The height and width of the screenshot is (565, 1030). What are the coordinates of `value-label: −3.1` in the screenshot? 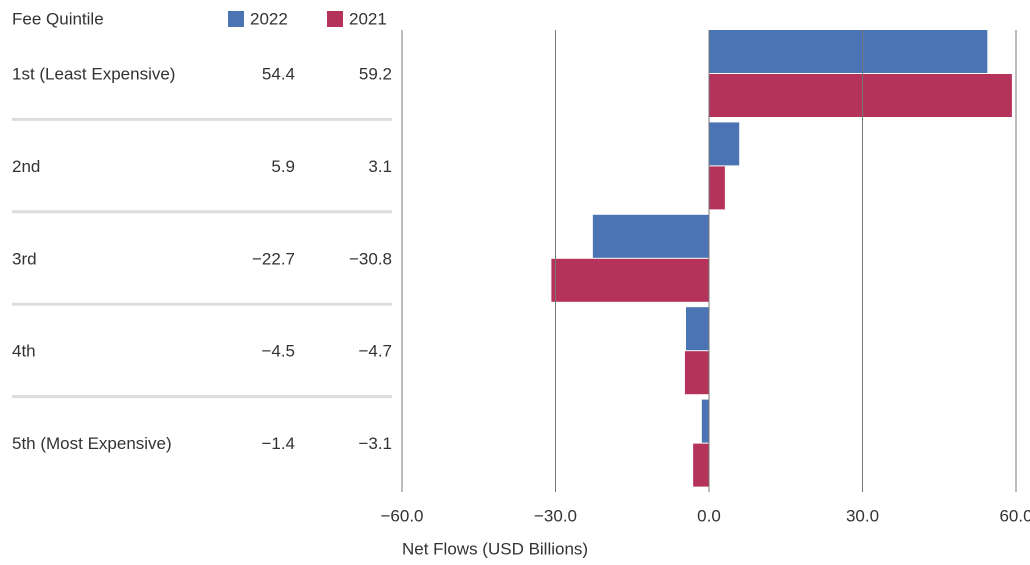 It's located at (375, 443).